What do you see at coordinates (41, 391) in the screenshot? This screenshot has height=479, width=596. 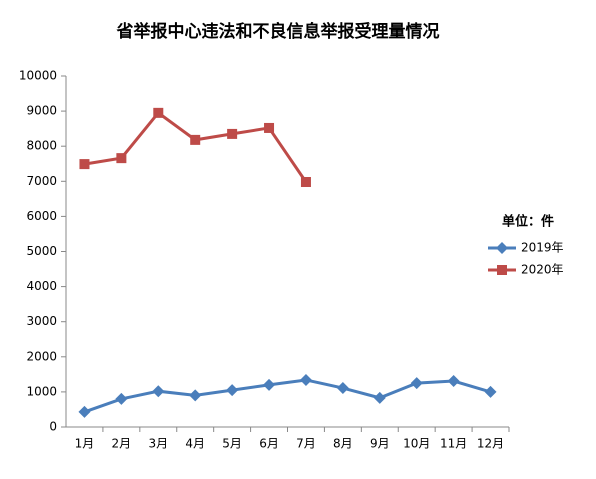 I see `y-tick-label: 1000` at bounding box center [41, 391].